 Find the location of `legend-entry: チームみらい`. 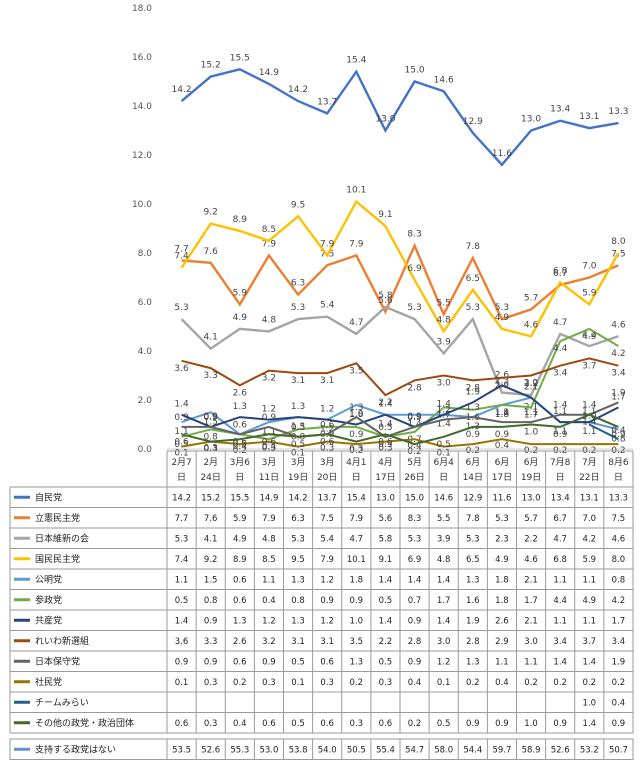

legend-entry: チームみらい is located at coordinates (62, 702).